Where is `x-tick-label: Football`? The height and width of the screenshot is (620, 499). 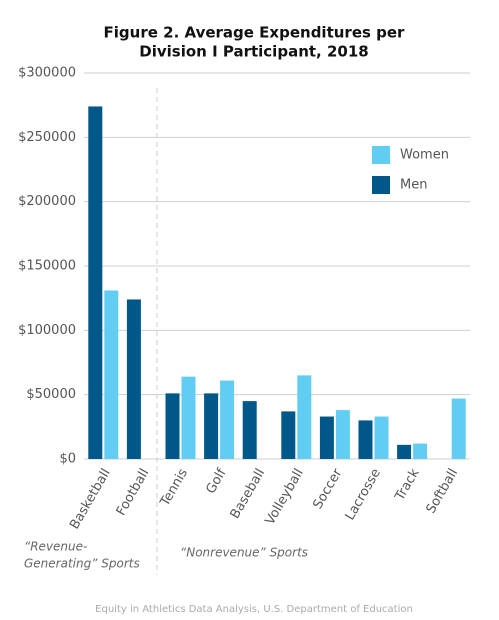
x-tick-label: Football is located at coordinates (133, 492).